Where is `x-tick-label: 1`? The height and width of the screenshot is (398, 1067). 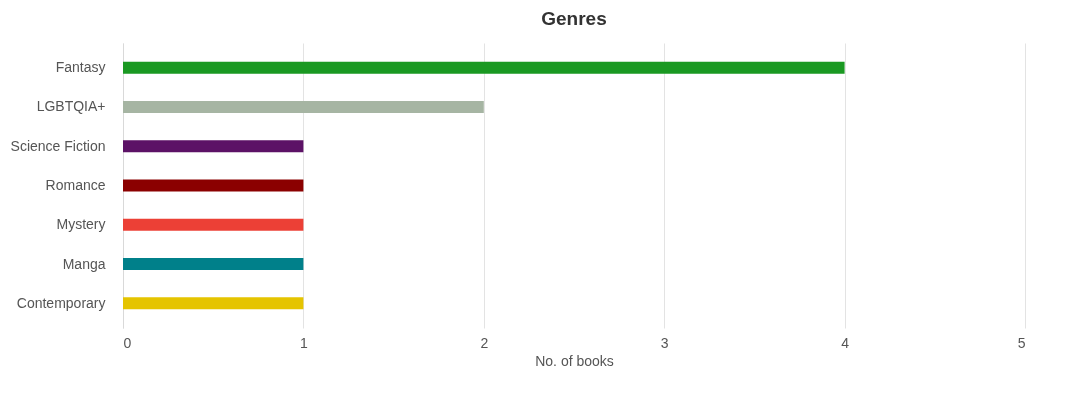
x-tick-label: 1 is located at coordinates (304, 342).